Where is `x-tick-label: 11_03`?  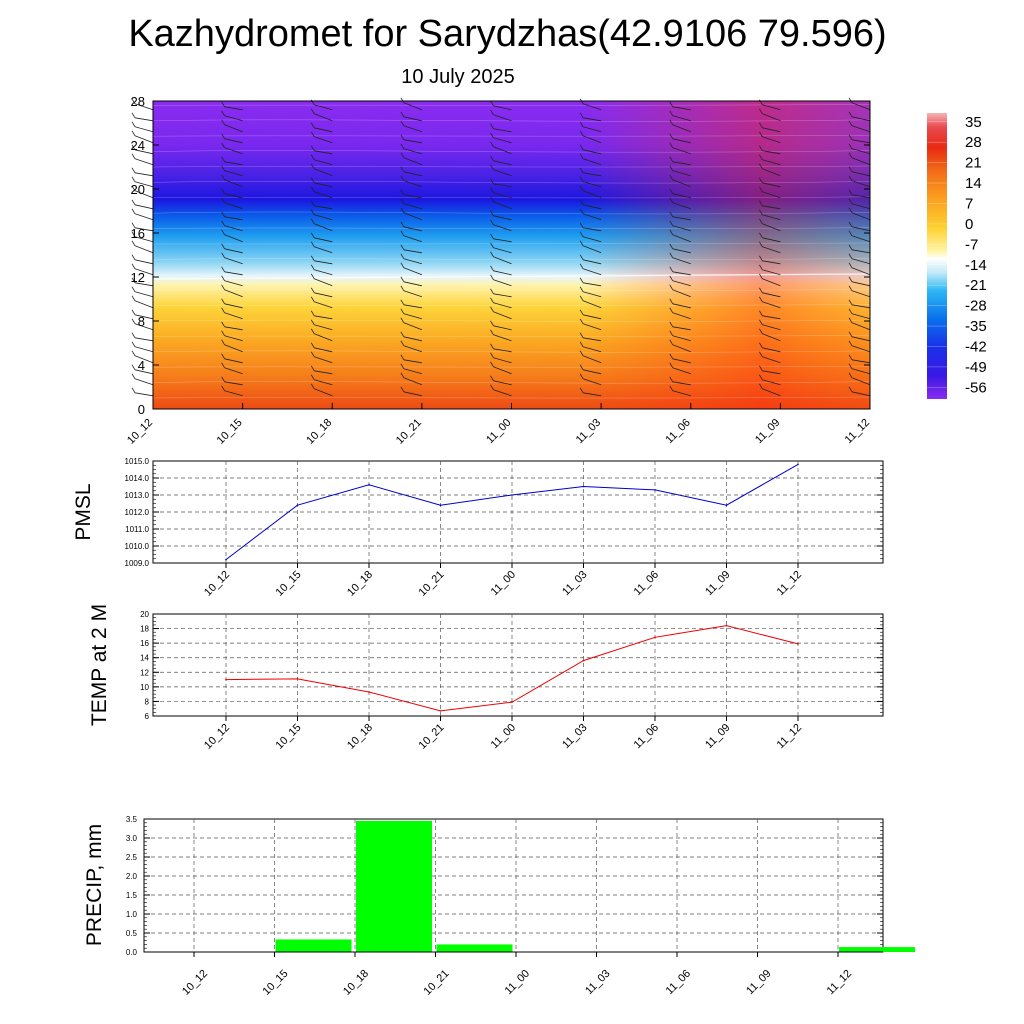 x-tick-label: 11_03 is located at coordinates (575, 584).